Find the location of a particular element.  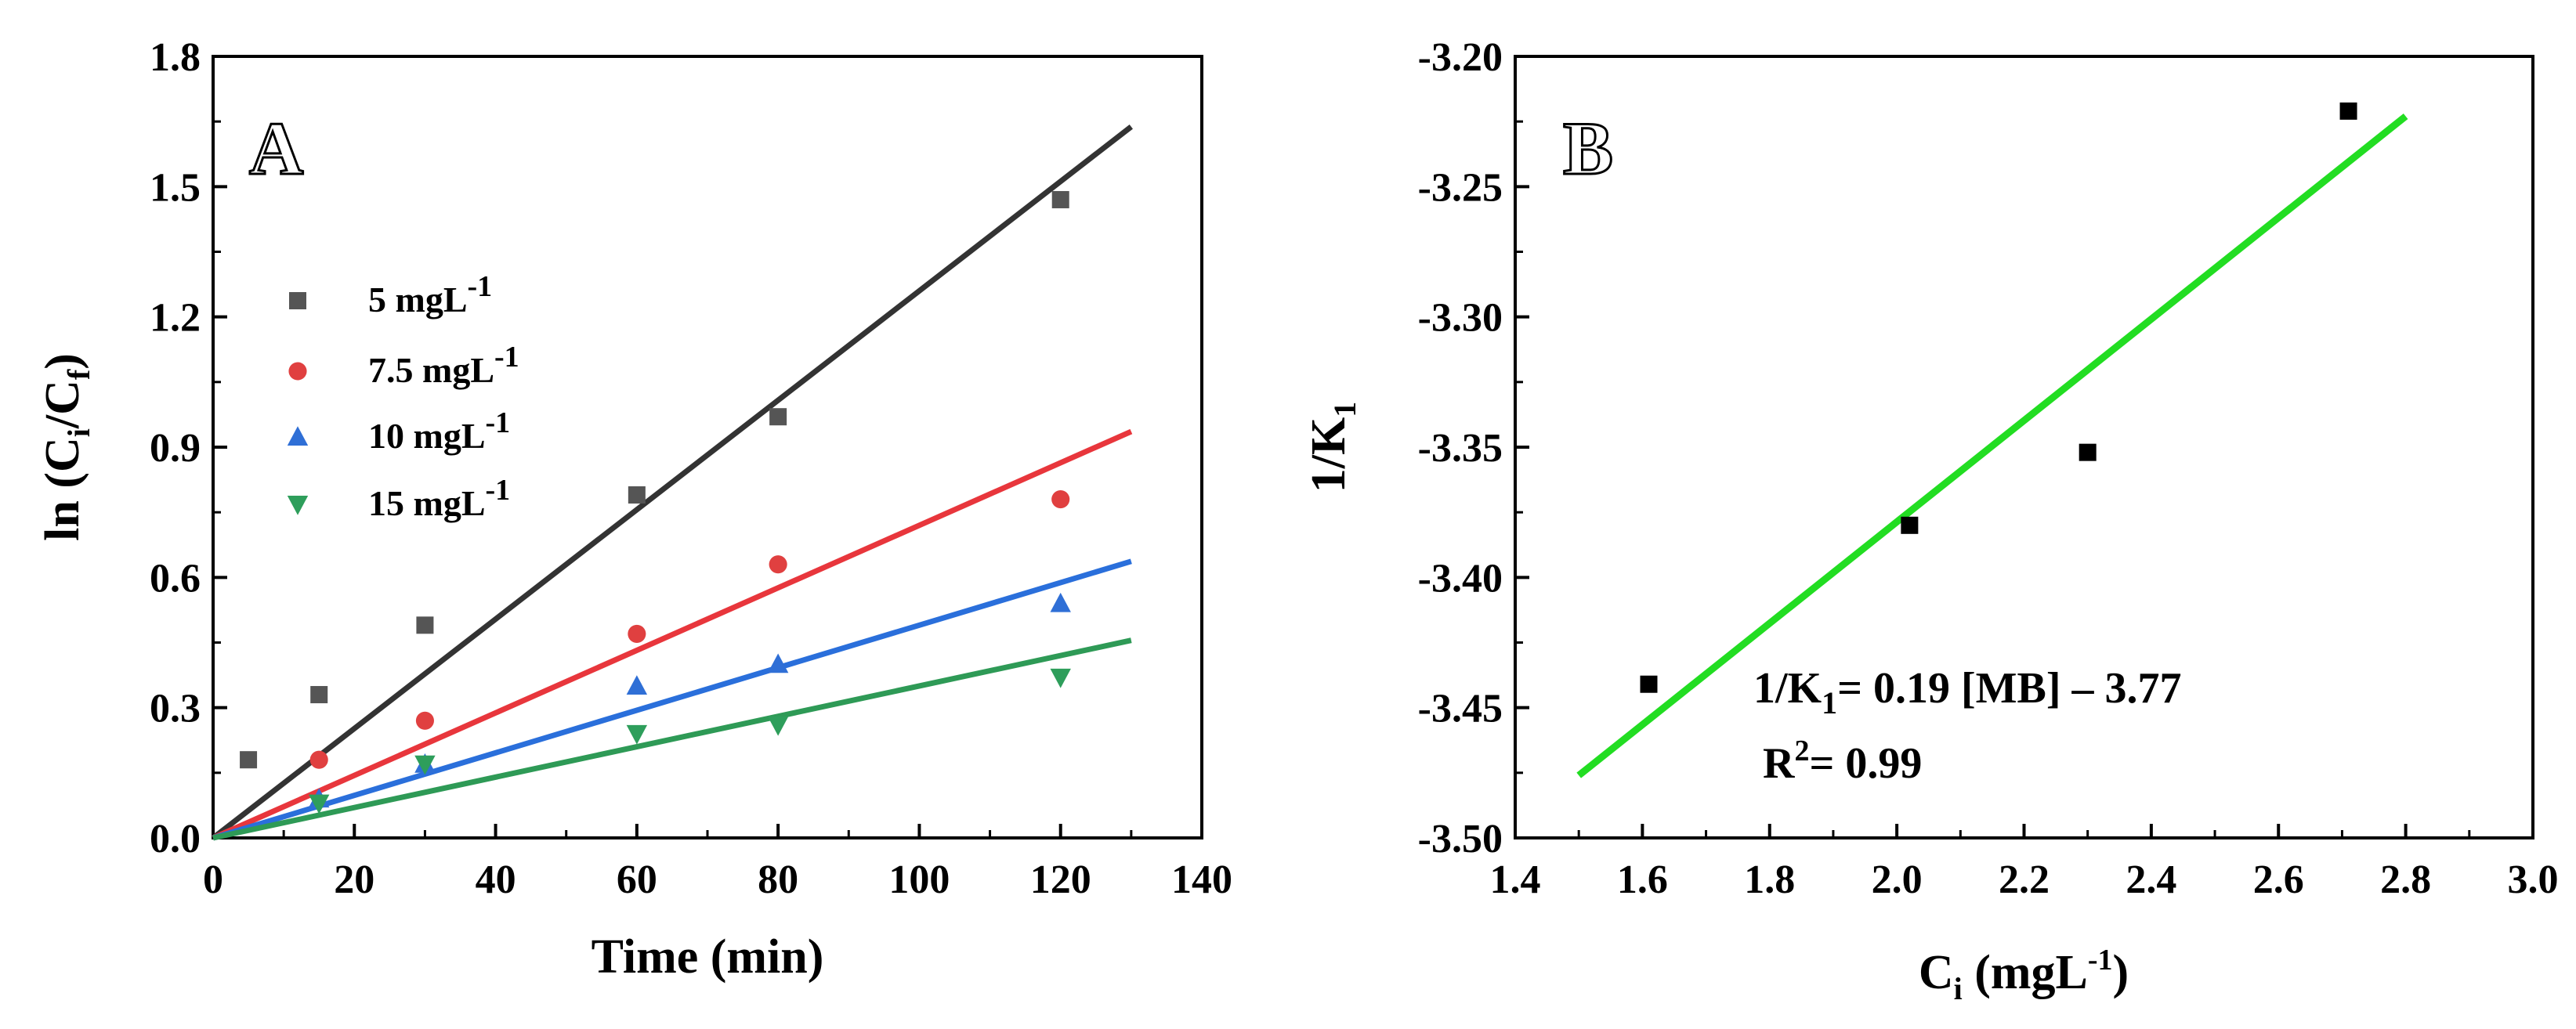

x-tick-label: 0 is located at coordinates (213, 880).